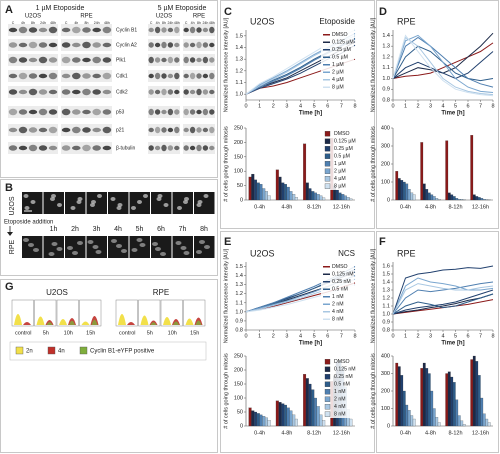 Image resolution: width=500 pixels, height=454 pixels. What do you see at coordinates (122, 76) in the screenshot?
I see `row-label: Cdk1` at bounding box center [122, 76].